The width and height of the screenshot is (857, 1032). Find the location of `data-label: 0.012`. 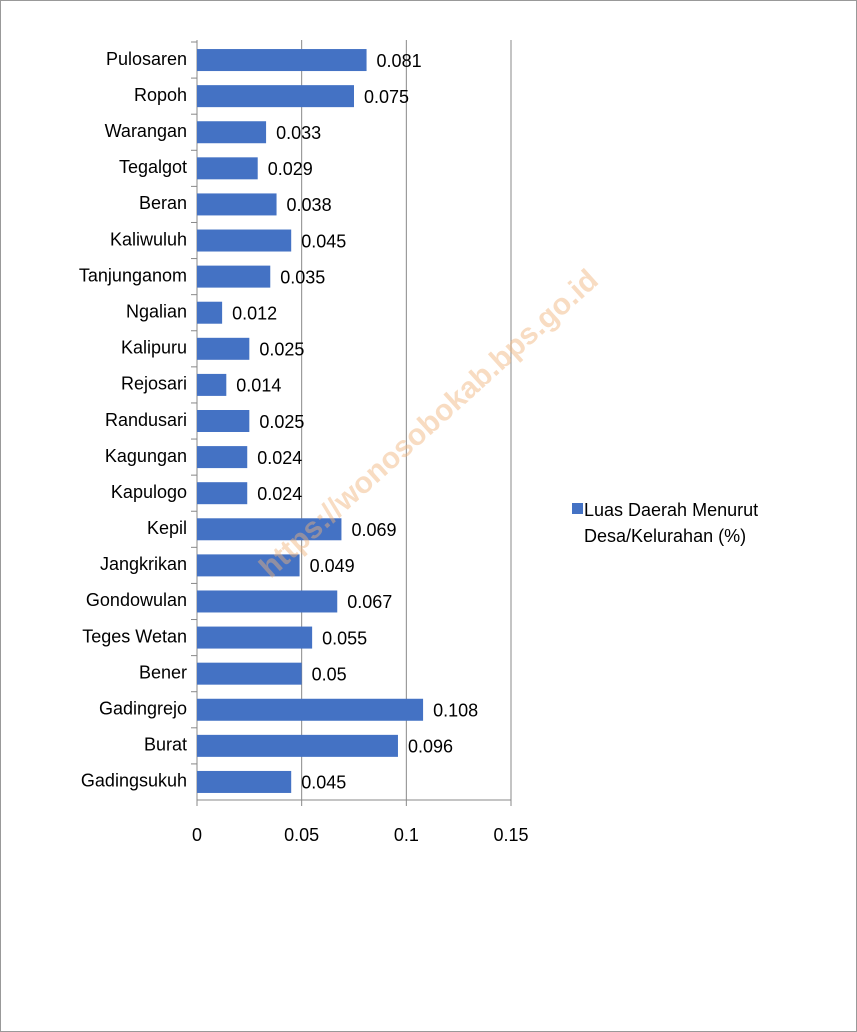

data-label: 0.012 is located at coordinates (254, 313).